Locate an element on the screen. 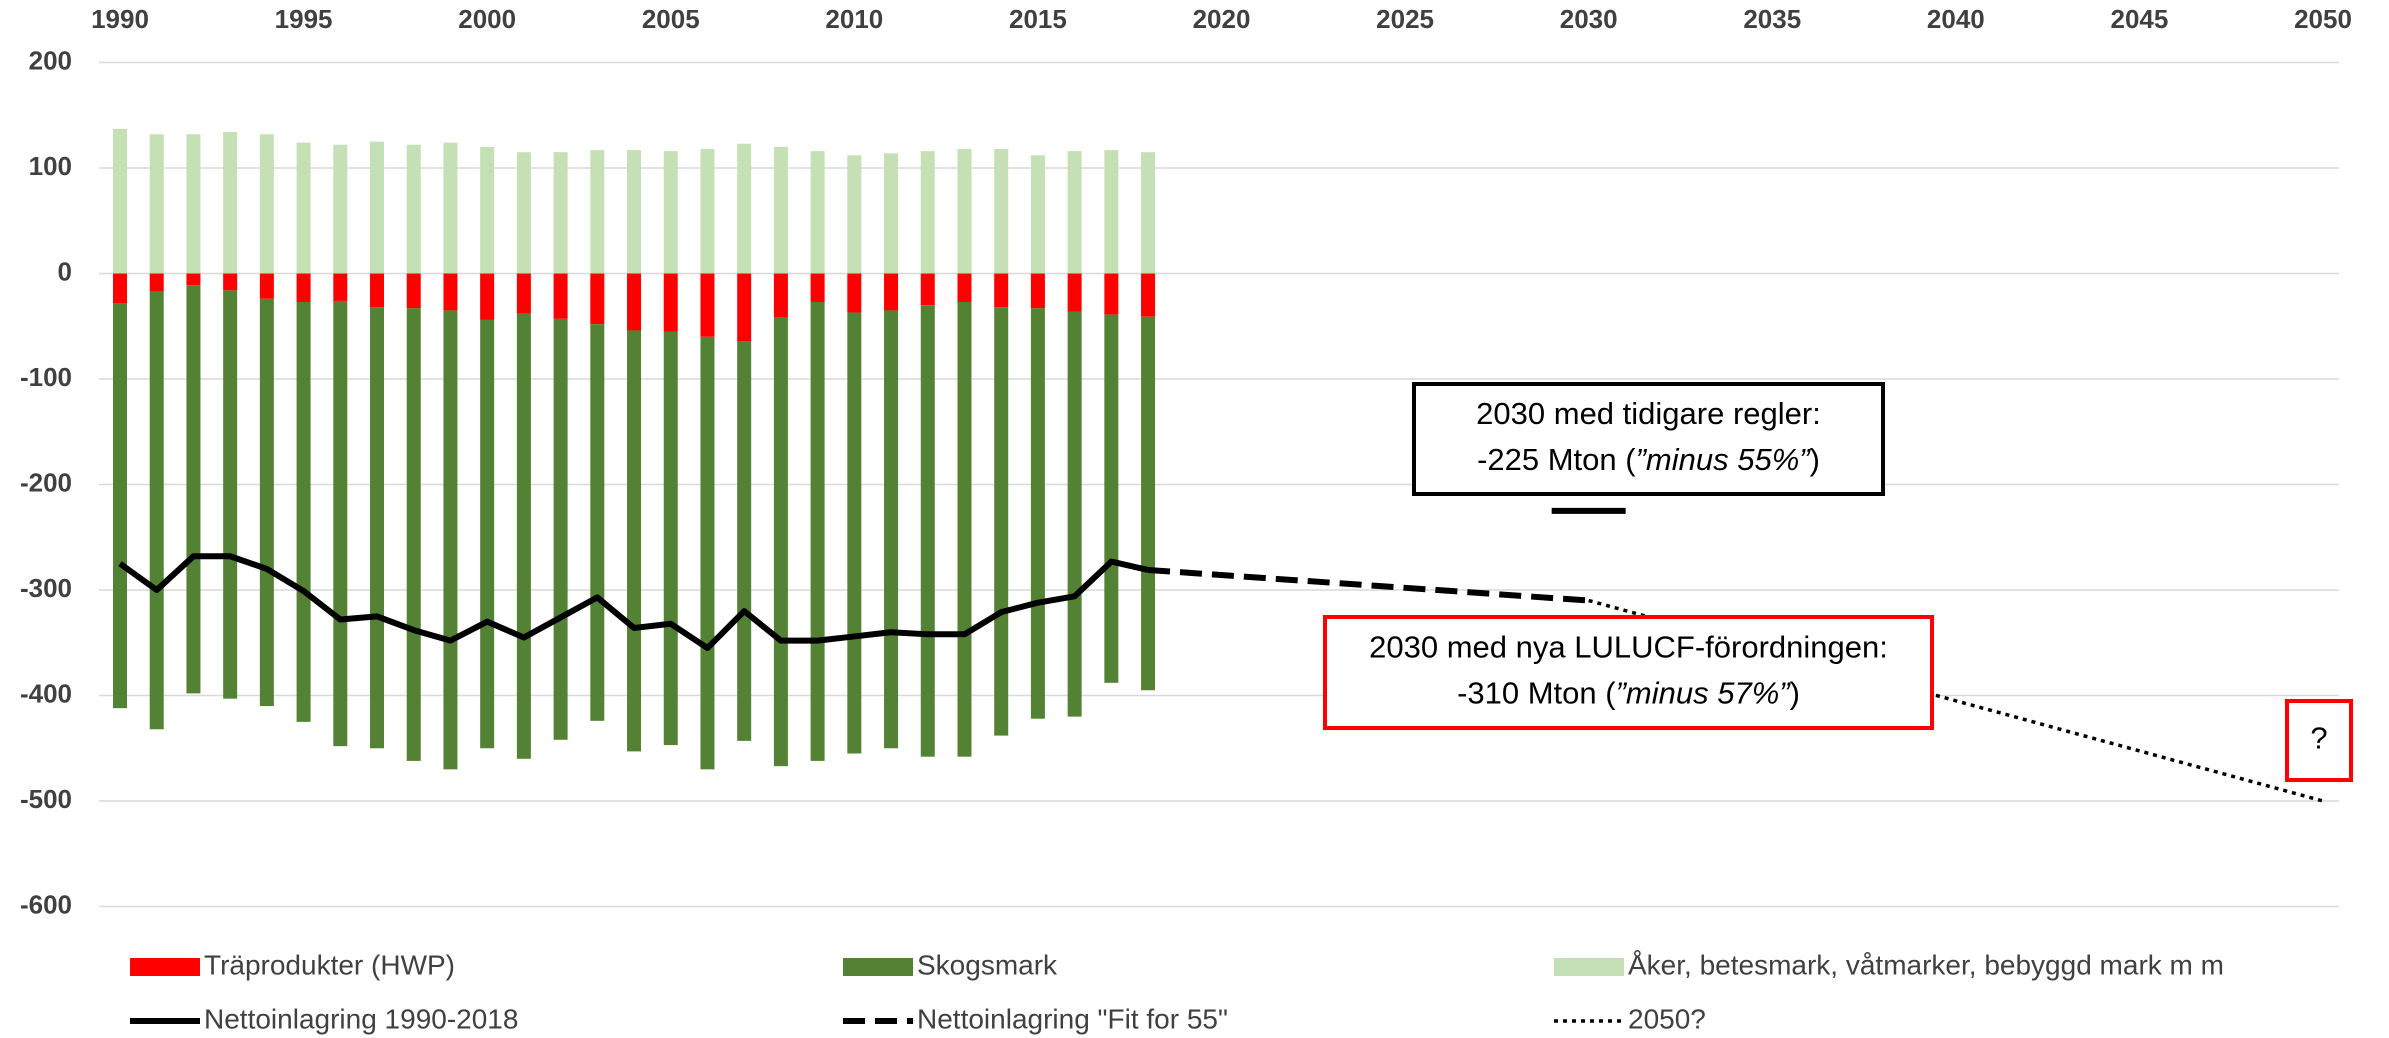 This screenshot has width=2389, height=1038. annotation-text: -225 Mton (”minus 55%”) is located at coordinates (1648, 459).